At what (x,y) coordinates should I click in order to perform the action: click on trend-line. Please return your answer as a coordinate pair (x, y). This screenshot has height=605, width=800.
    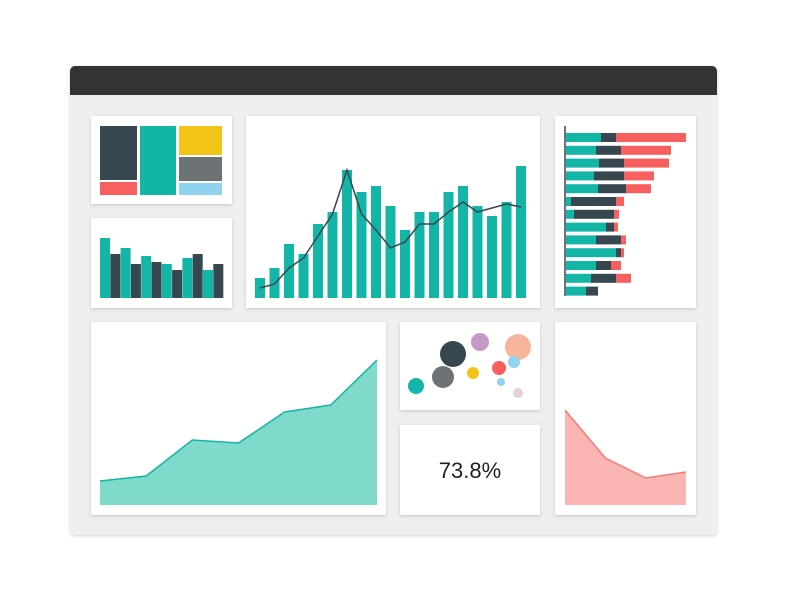
    Looking at the image, I should click on (390, 228).